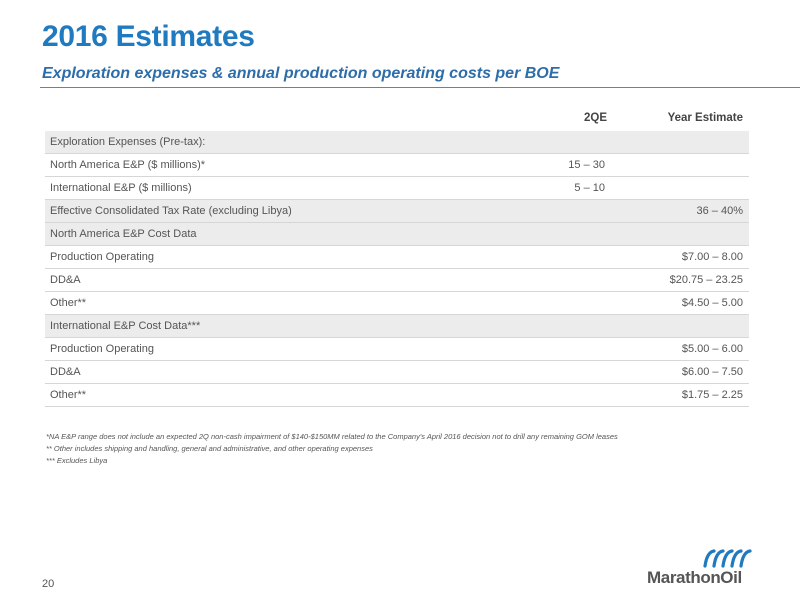 The height and width of the screenshot is (600, 800). I want to click on row-year-estimate-value: $7.00 – 8.00, so click(712, 257).